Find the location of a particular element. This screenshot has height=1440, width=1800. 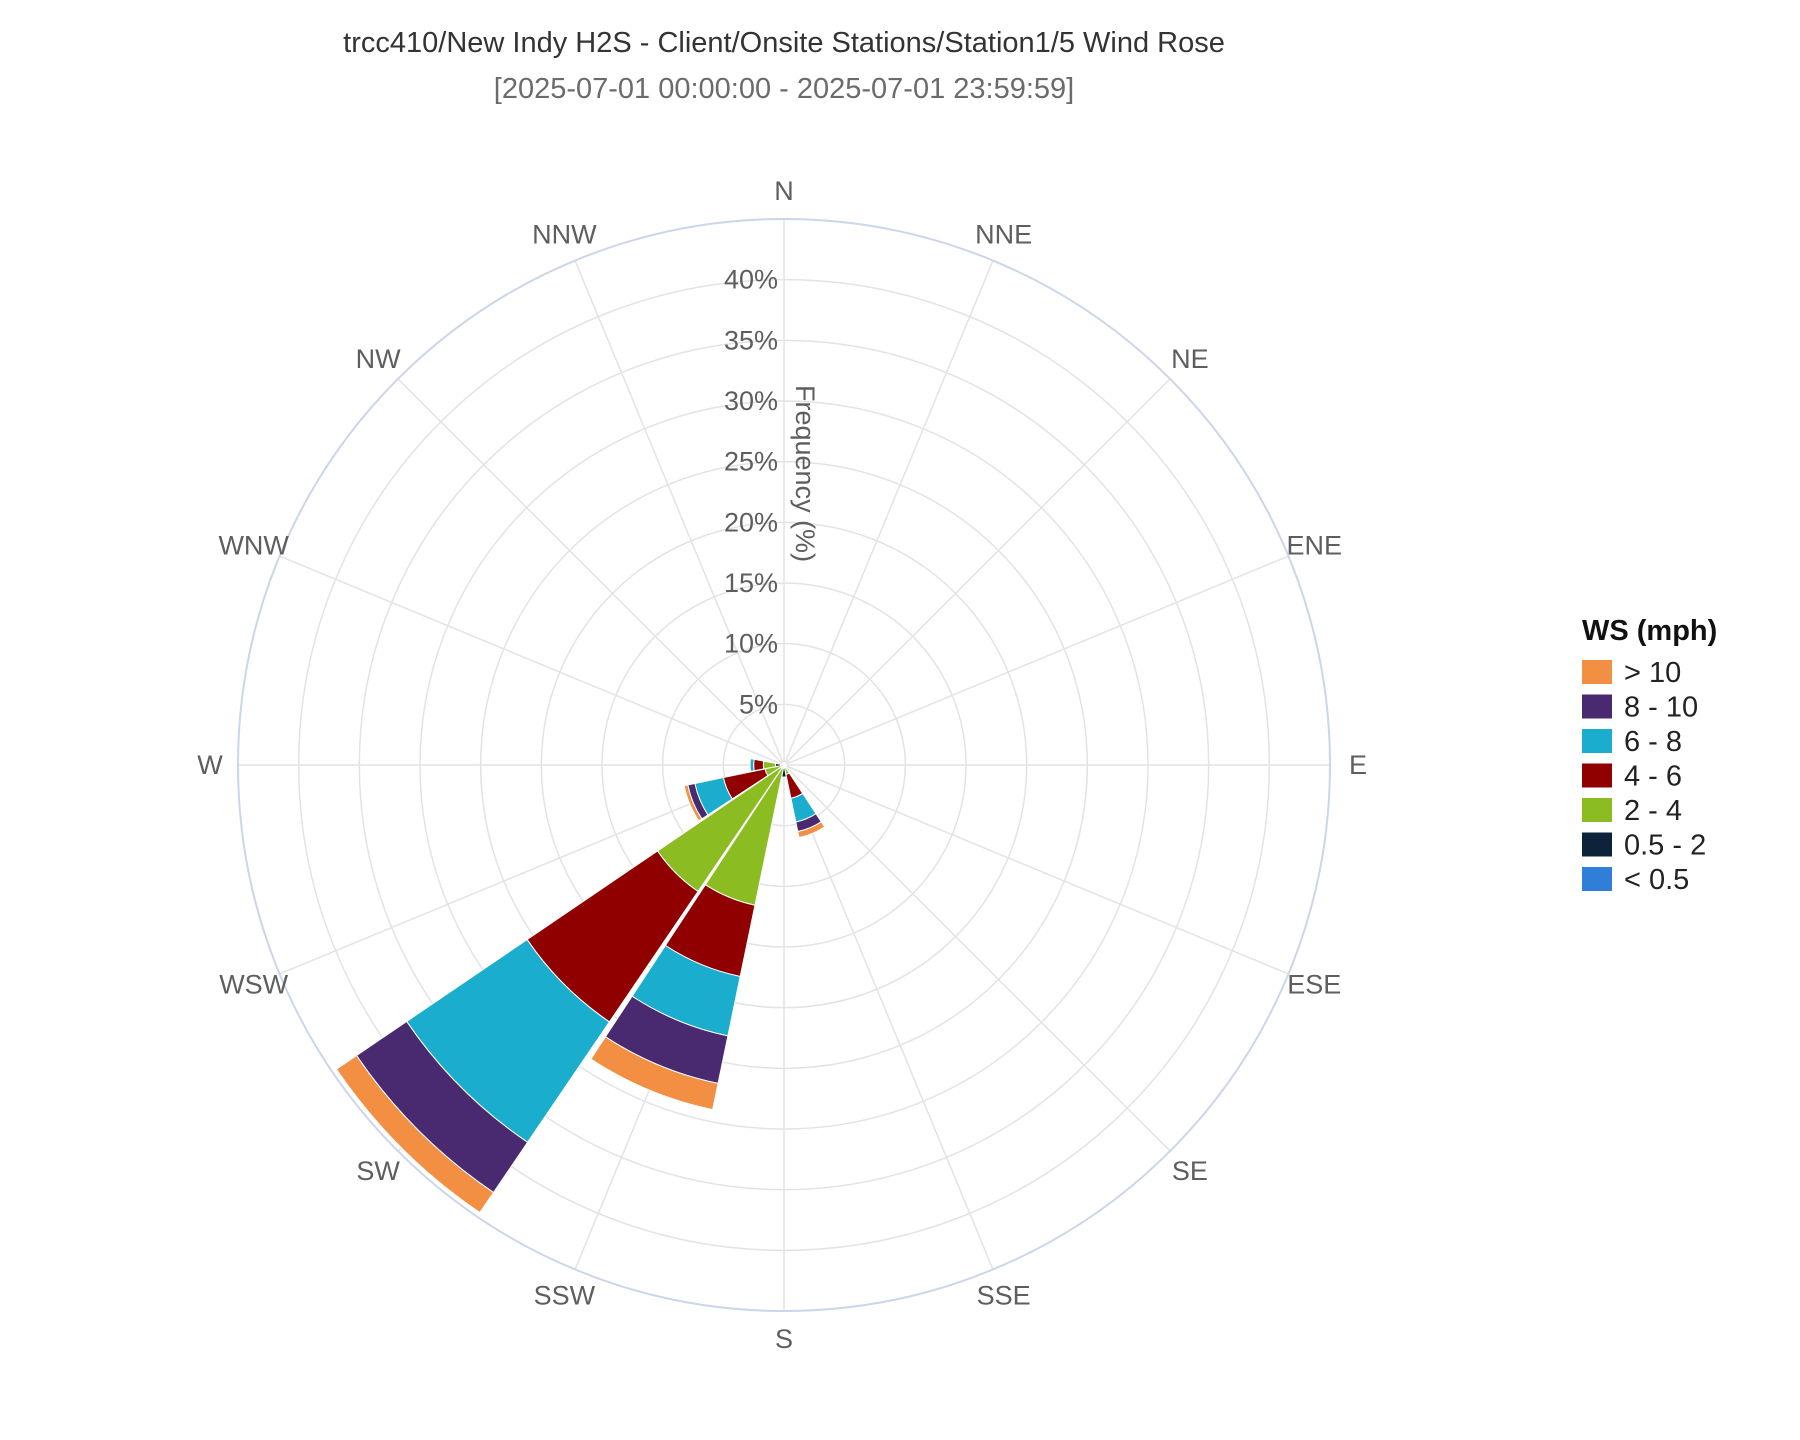

direction-label: WSW is located at coordinates (253, 985).